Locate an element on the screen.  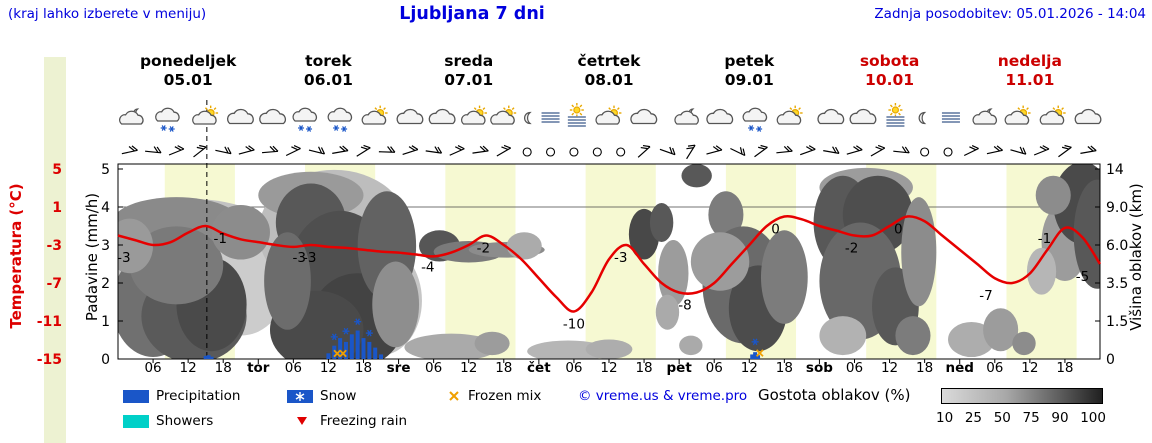
cloud-density-values: 10 25 50 75 90 100 is located at coordinates (1021, 418).